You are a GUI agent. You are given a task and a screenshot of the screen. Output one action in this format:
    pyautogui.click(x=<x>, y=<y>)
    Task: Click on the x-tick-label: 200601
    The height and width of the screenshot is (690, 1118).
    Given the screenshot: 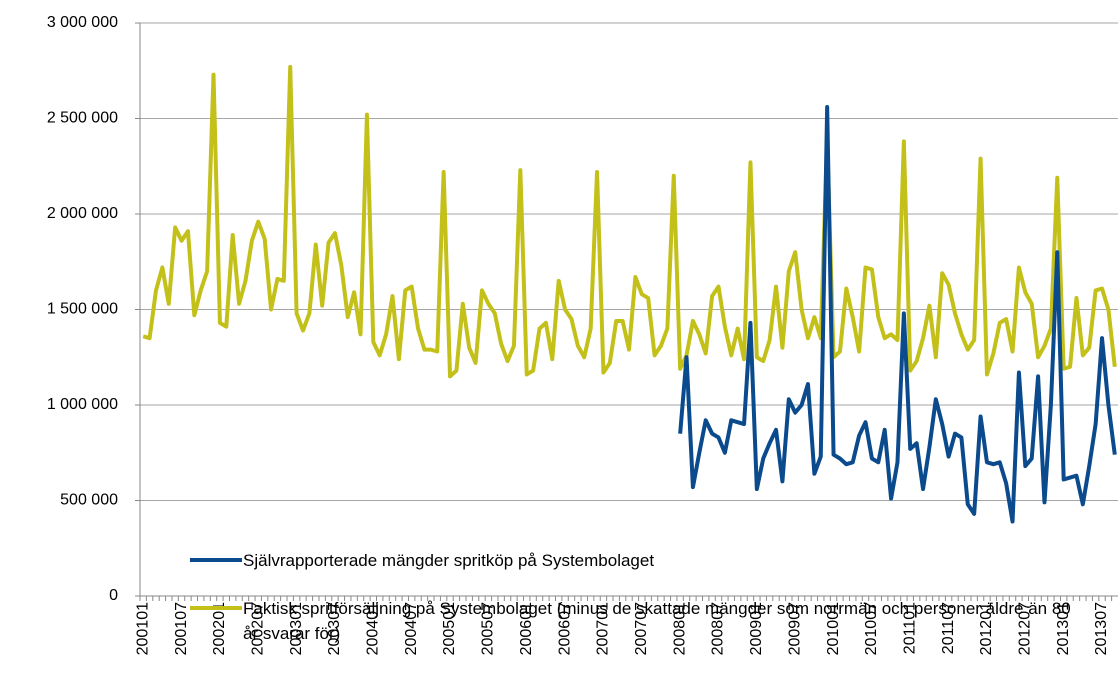 What is the action you would take?
    pyautogui.click(x=526, y=628)
    